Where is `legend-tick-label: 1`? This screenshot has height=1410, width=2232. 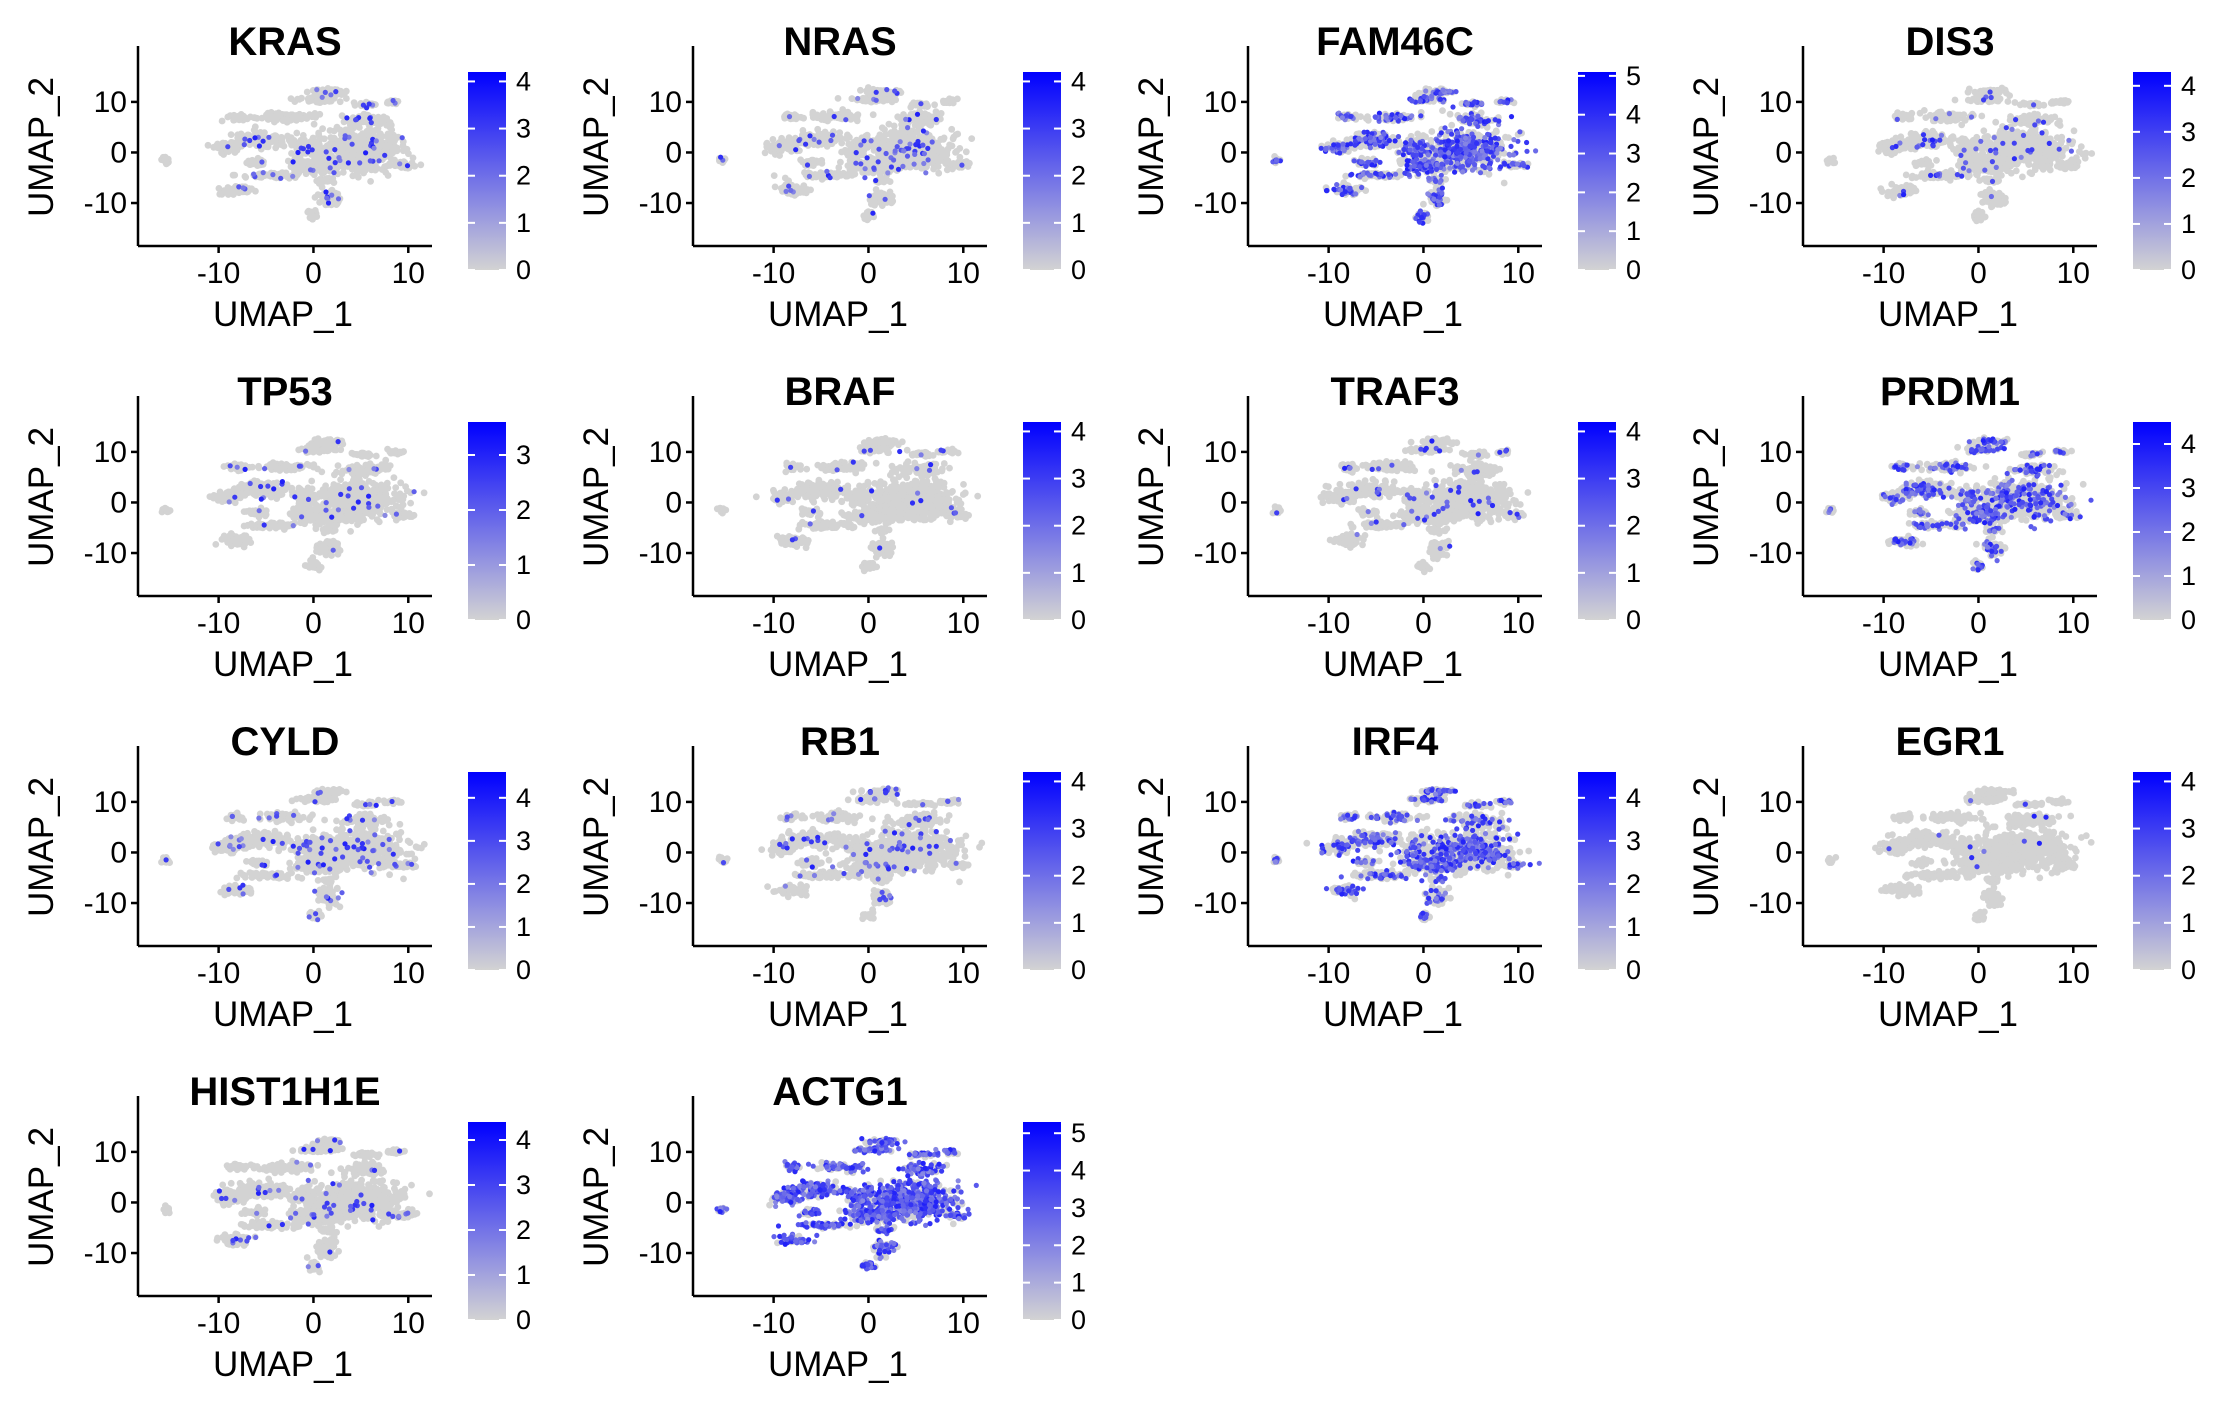
legend-tick-label: 1 is located at coordinates (523, 223).